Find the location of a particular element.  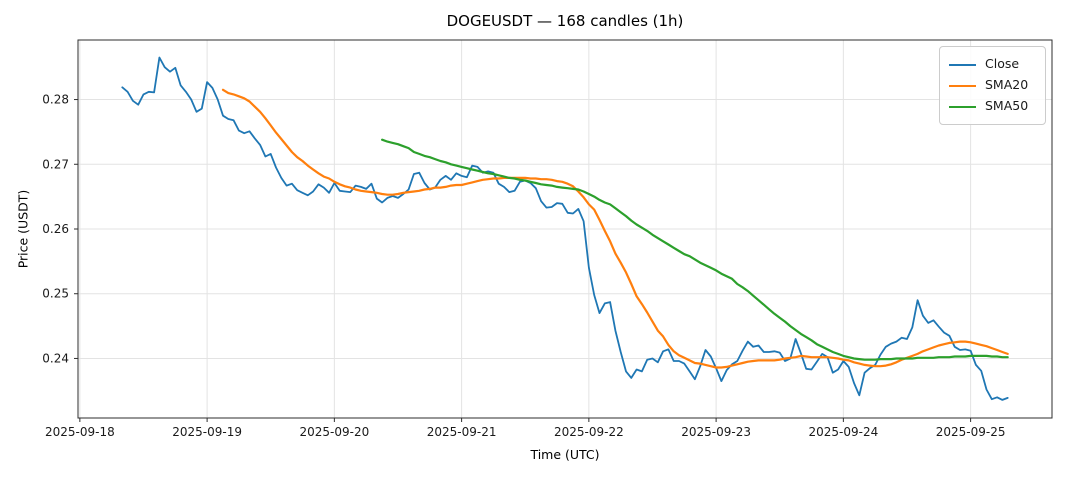

x-tick-label: 2025-09-24 is located at coordinates (843, 432).